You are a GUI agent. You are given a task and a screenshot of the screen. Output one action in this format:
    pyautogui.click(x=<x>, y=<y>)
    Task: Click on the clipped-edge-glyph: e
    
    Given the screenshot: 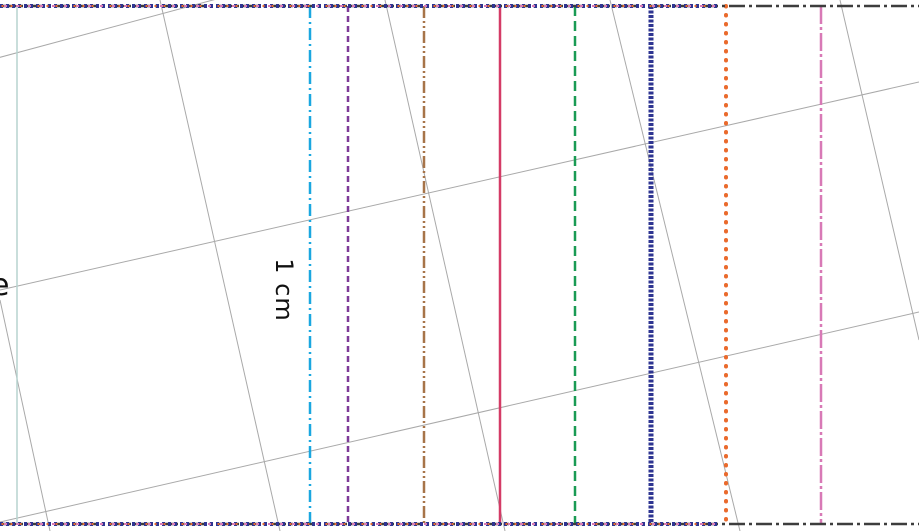 What is the action you would take?
    pyautogui.click(x=5, y=285)
    